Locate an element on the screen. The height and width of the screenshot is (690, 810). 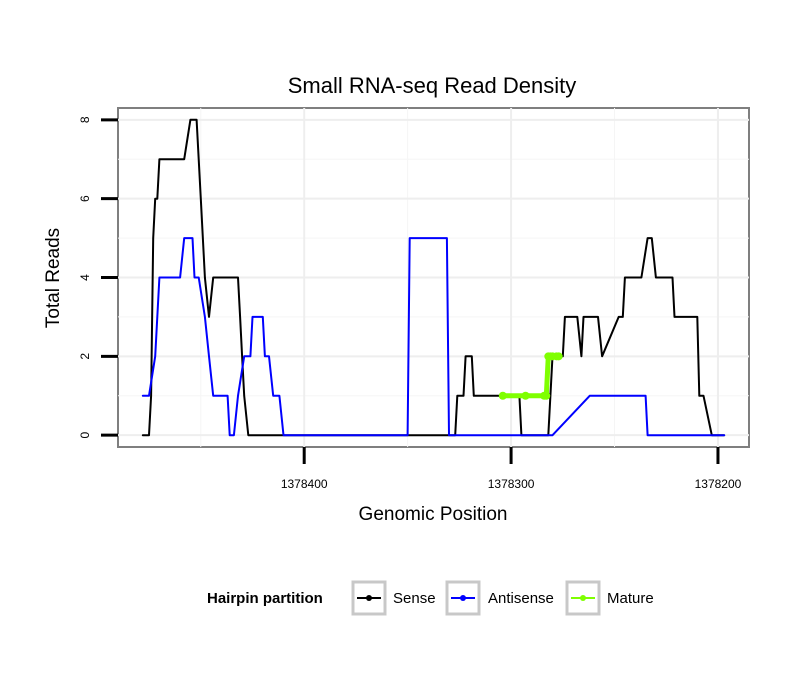
legend-label: Antisense is located at coordinates (521, 598).